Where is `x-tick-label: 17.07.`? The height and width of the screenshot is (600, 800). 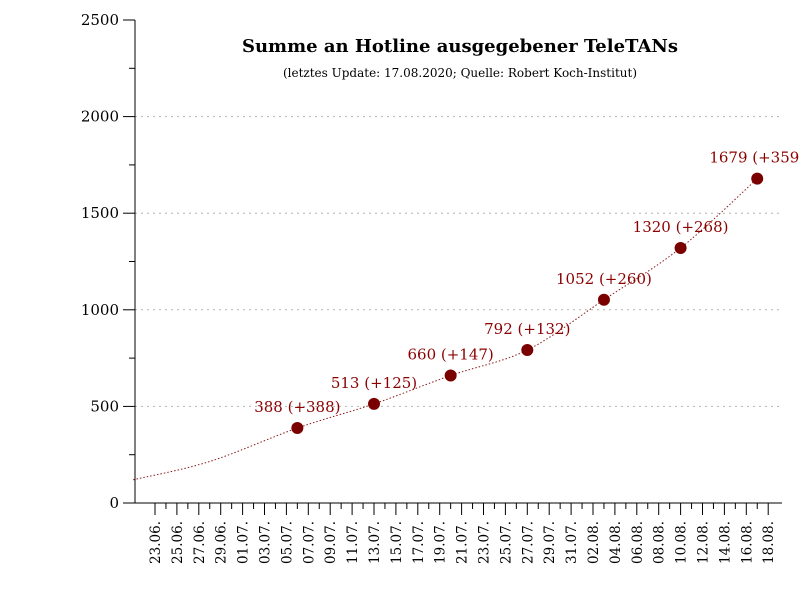
x-tick-label: 17.07. is located at coordinates (419, 542).